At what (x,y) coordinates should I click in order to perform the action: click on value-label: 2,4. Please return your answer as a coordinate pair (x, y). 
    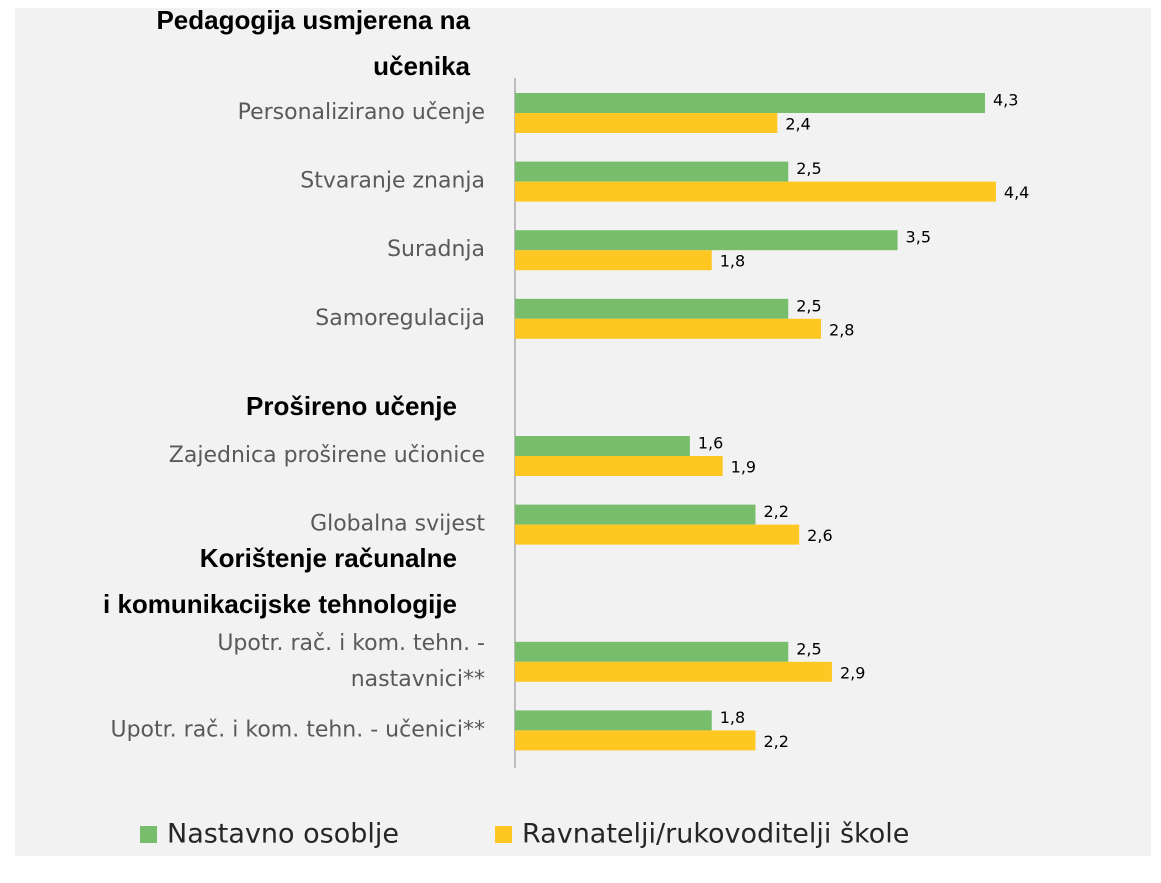
    Looking at the image, I should click on (797, 124).